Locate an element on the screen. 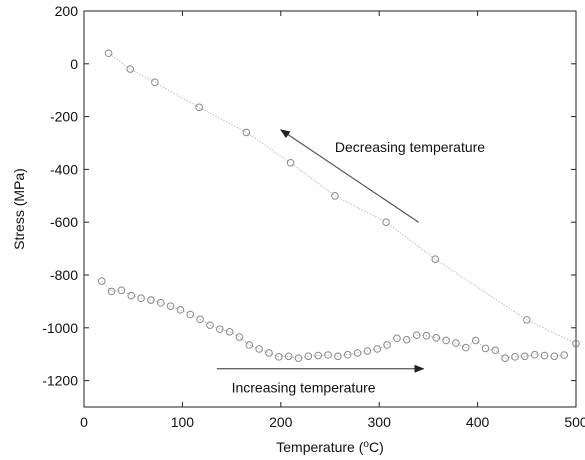 This screenshot has height=460, width=585. y-tick-label: -600 is located at coordinates (64, 222).